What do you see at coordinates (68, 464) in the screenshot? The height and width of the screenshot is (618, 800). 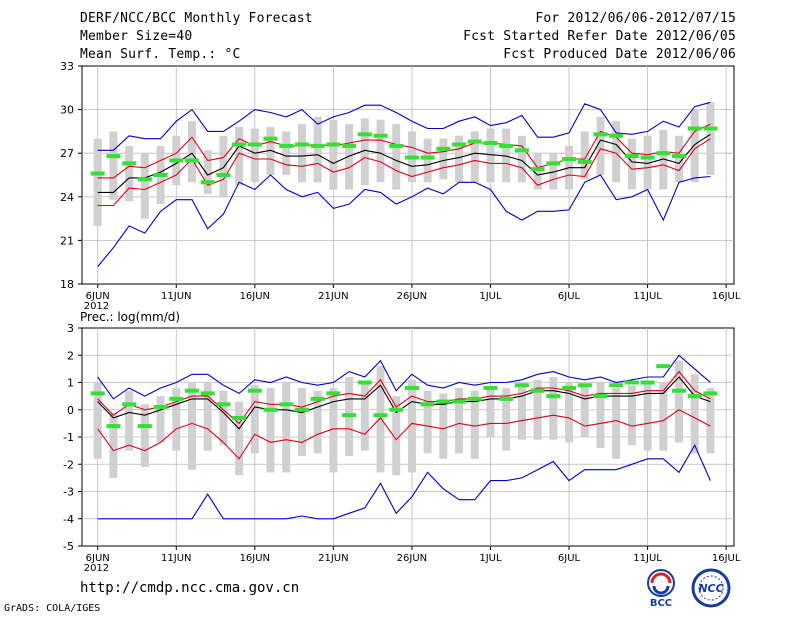 I see `y-tick-label: -2` at bounding box center [68, 464].